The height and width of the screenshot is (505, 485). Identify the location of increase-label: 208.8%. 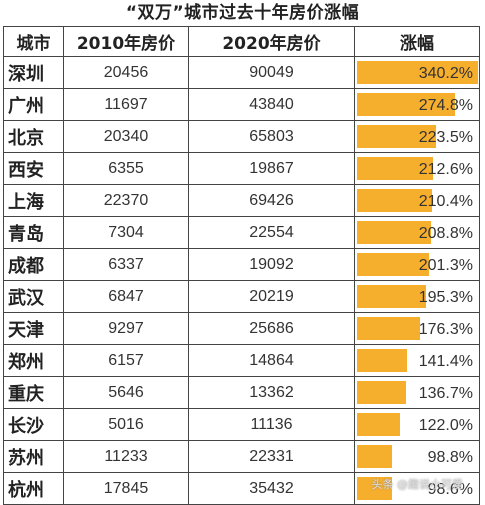
(445, 233).